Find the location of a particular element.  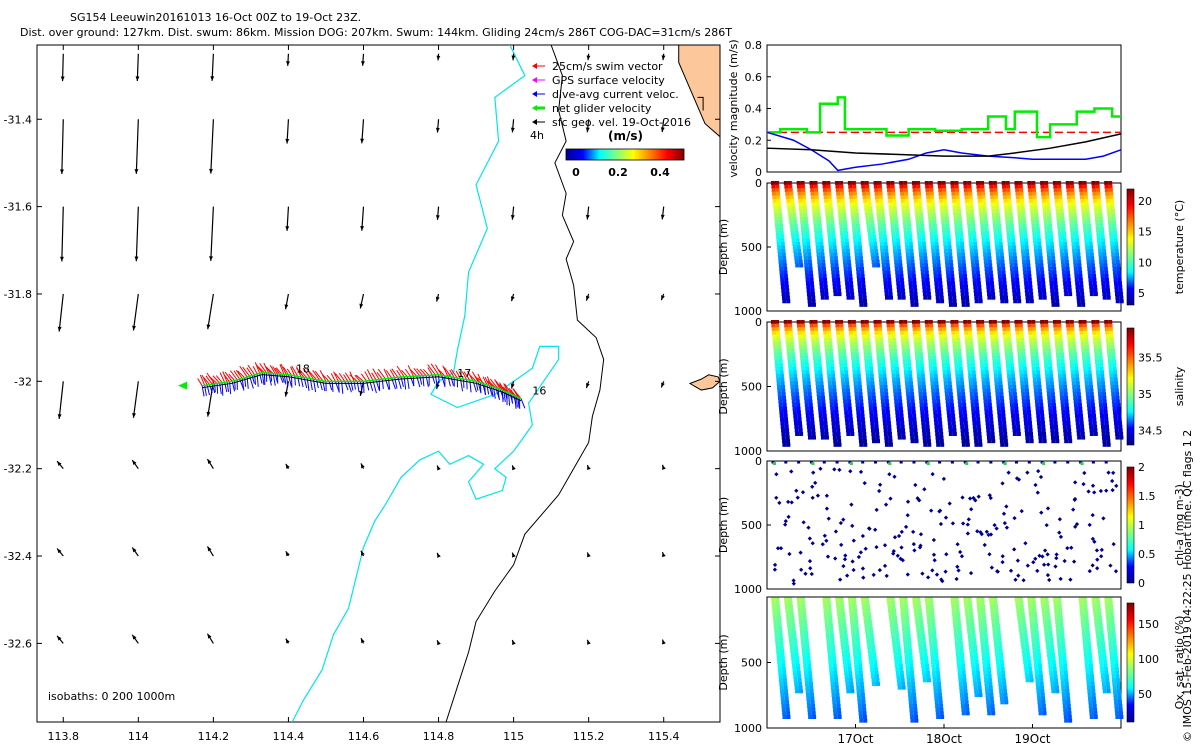

swim-vector is located at coordinates (431, 370).